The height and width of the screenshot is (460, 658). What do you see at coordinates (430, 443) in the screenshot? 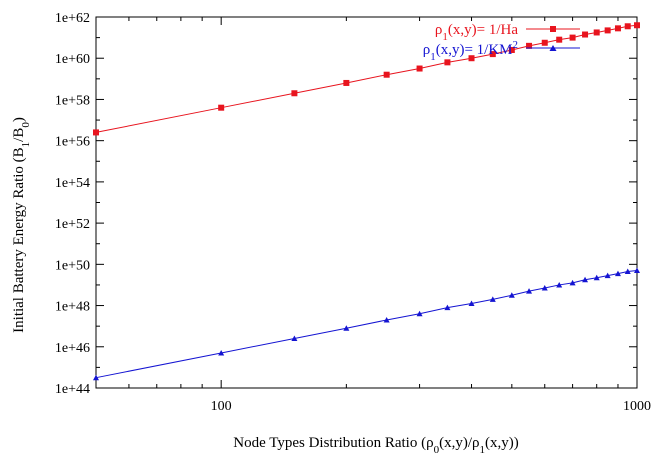
I see `x-label-rho: ρ` at bounding box center [430, 443].